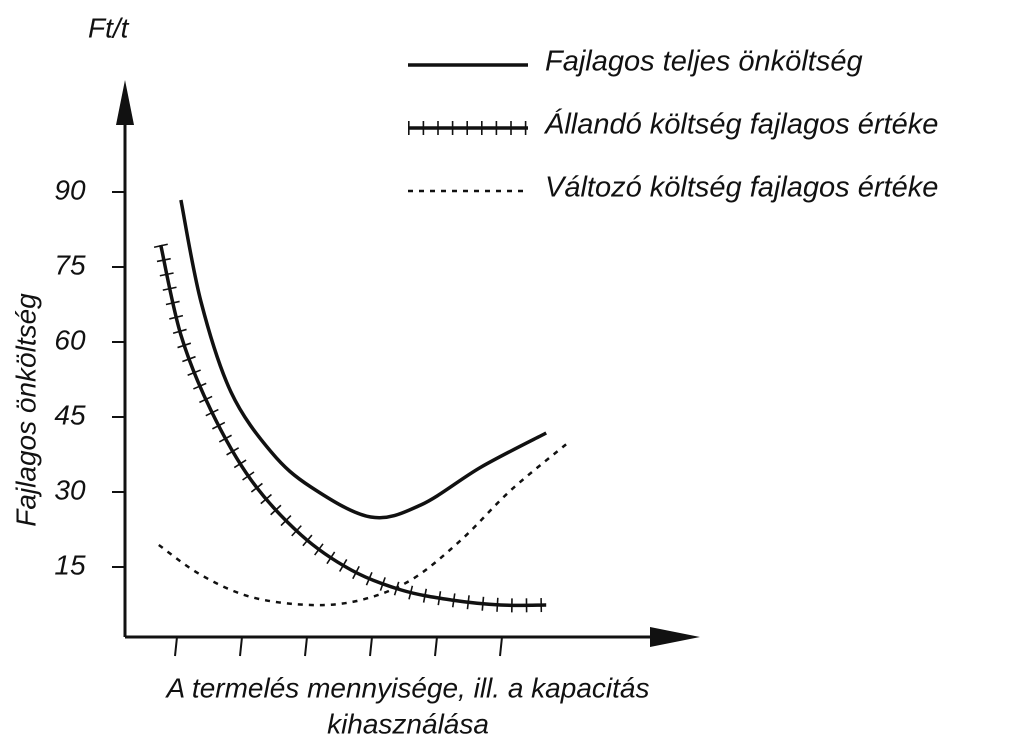  I want to click on y-tick-label: 15, so click(70, 564).